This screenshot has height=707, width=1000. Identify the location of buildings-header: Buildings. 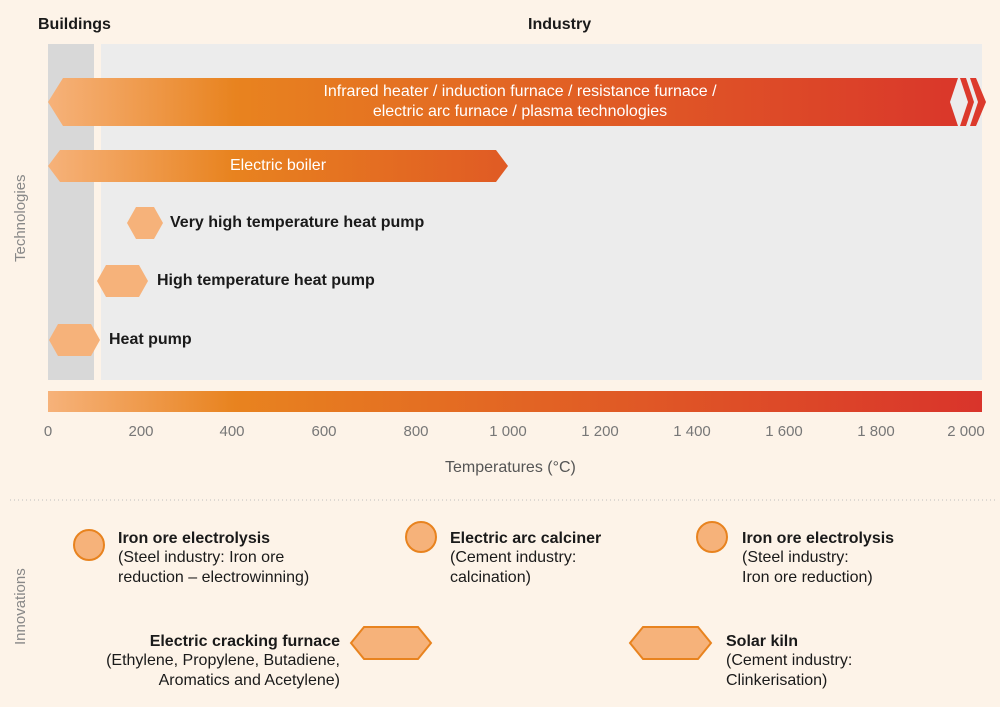
(74, 24).